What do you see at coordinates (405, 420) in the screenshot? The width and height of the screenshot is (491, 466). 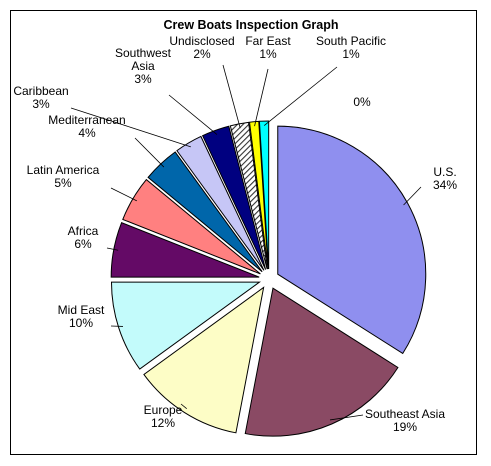 I see `slice-label: Southeast Asia 19%` at bounding box center [405, 420].